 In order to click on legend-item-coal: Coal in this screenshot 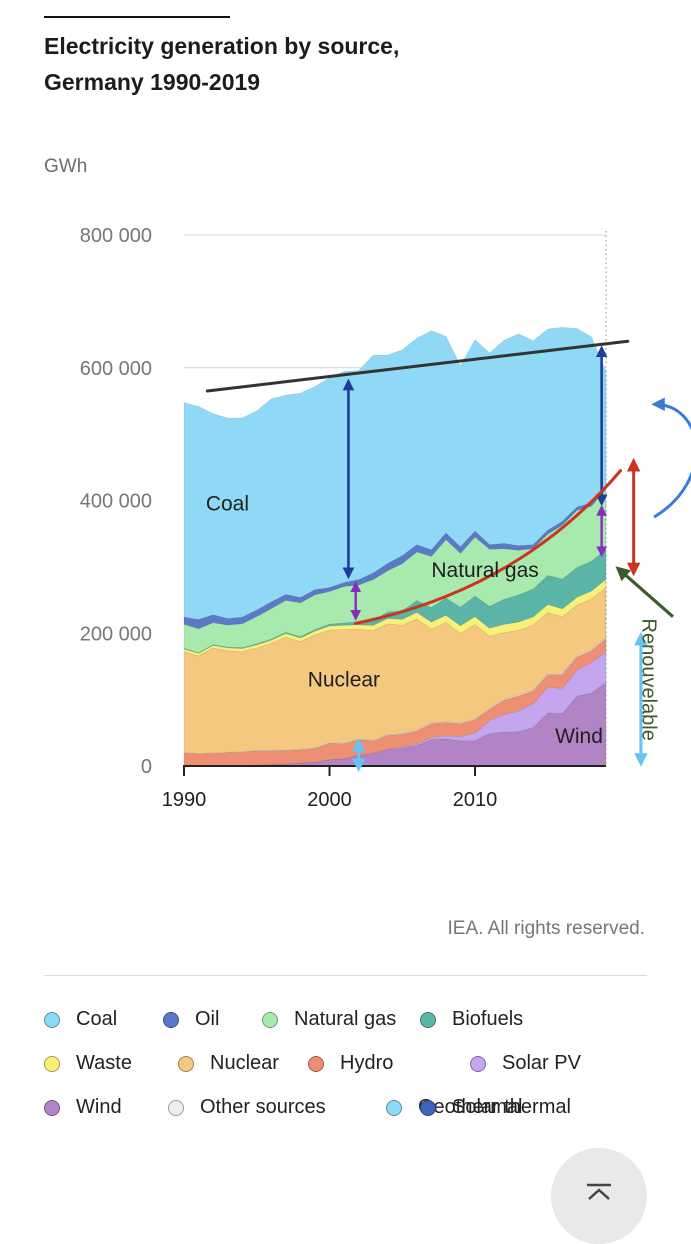, I will do `click(80, 1019)`.